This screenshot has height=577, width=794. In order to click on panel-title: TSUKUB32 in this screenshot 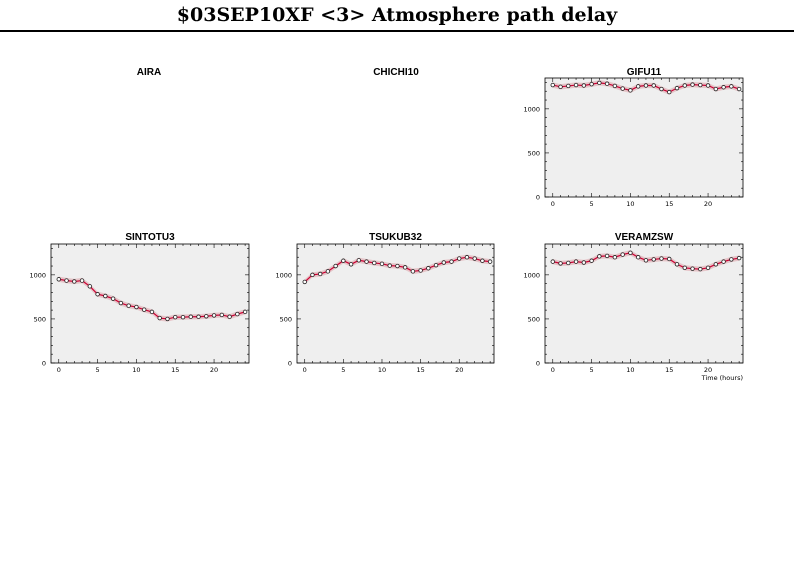, I will do `click(395, 237)`.